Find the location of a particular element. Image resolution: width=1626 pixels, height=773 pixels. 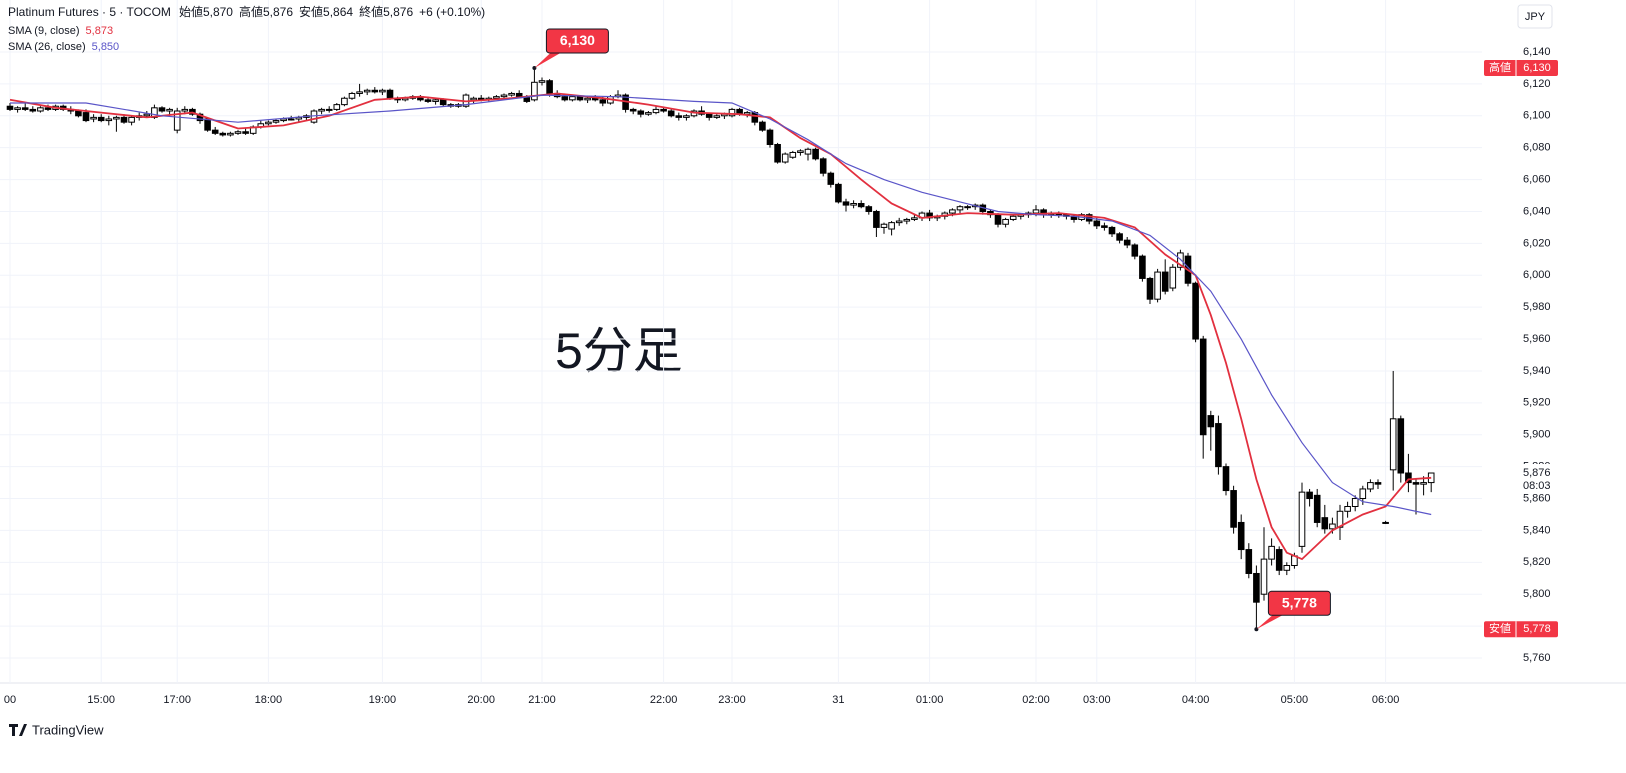

x-tick-label: 20:00 is located at coordinates (481, 700).